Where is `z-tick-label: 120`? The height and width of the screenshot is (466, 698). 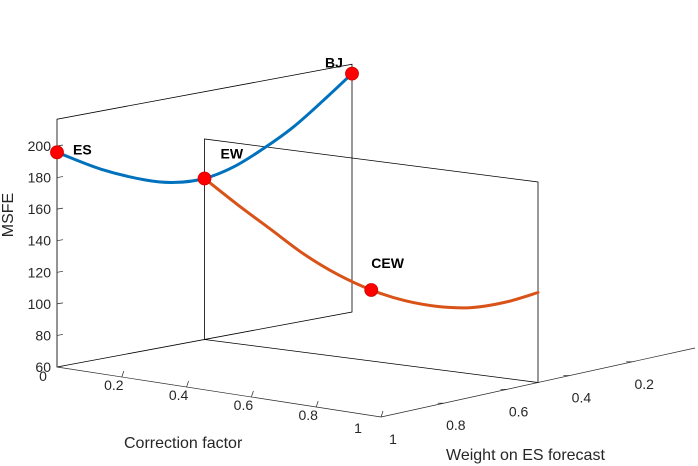
z-tick-label: 120 is located at coordinates (40, 272).